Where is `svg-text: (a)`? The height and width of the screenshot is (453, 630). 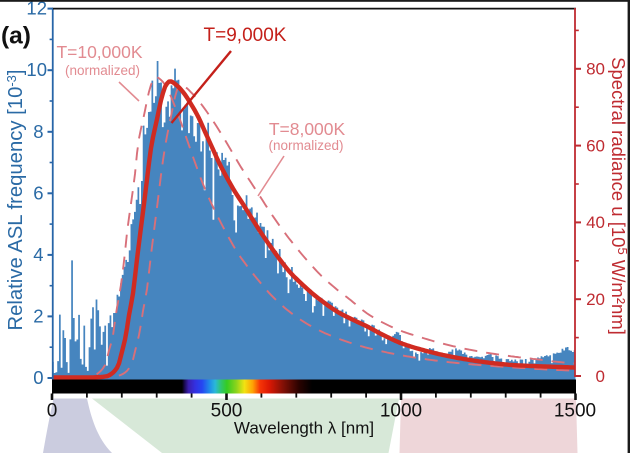 svg-text: (a) is located at coordinates (16, 36).